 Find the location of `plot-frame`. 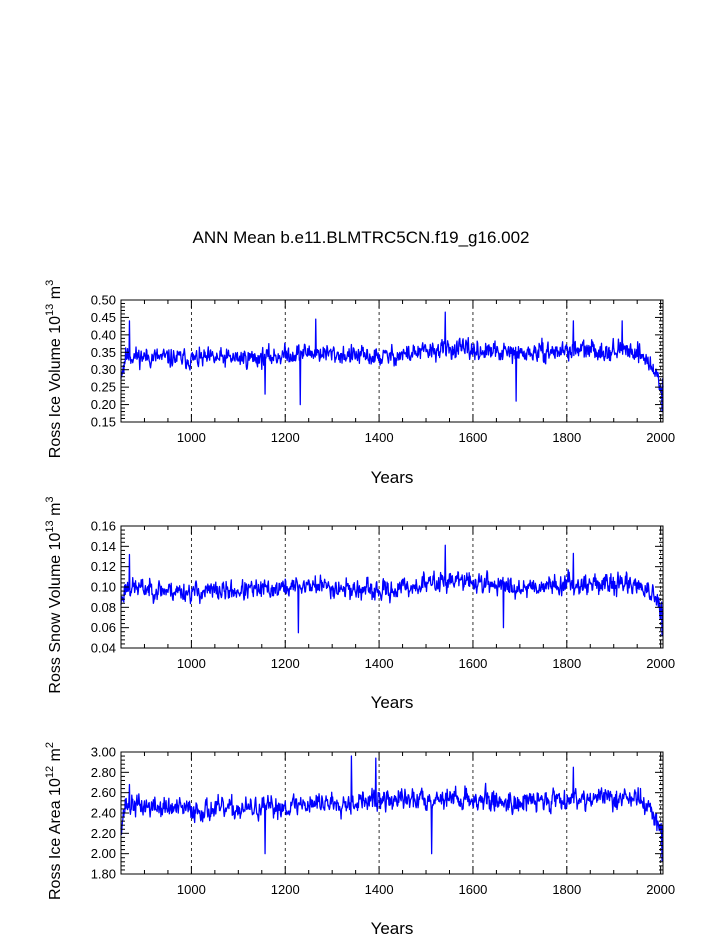

plot-frame is located at coordinates (392, 361).